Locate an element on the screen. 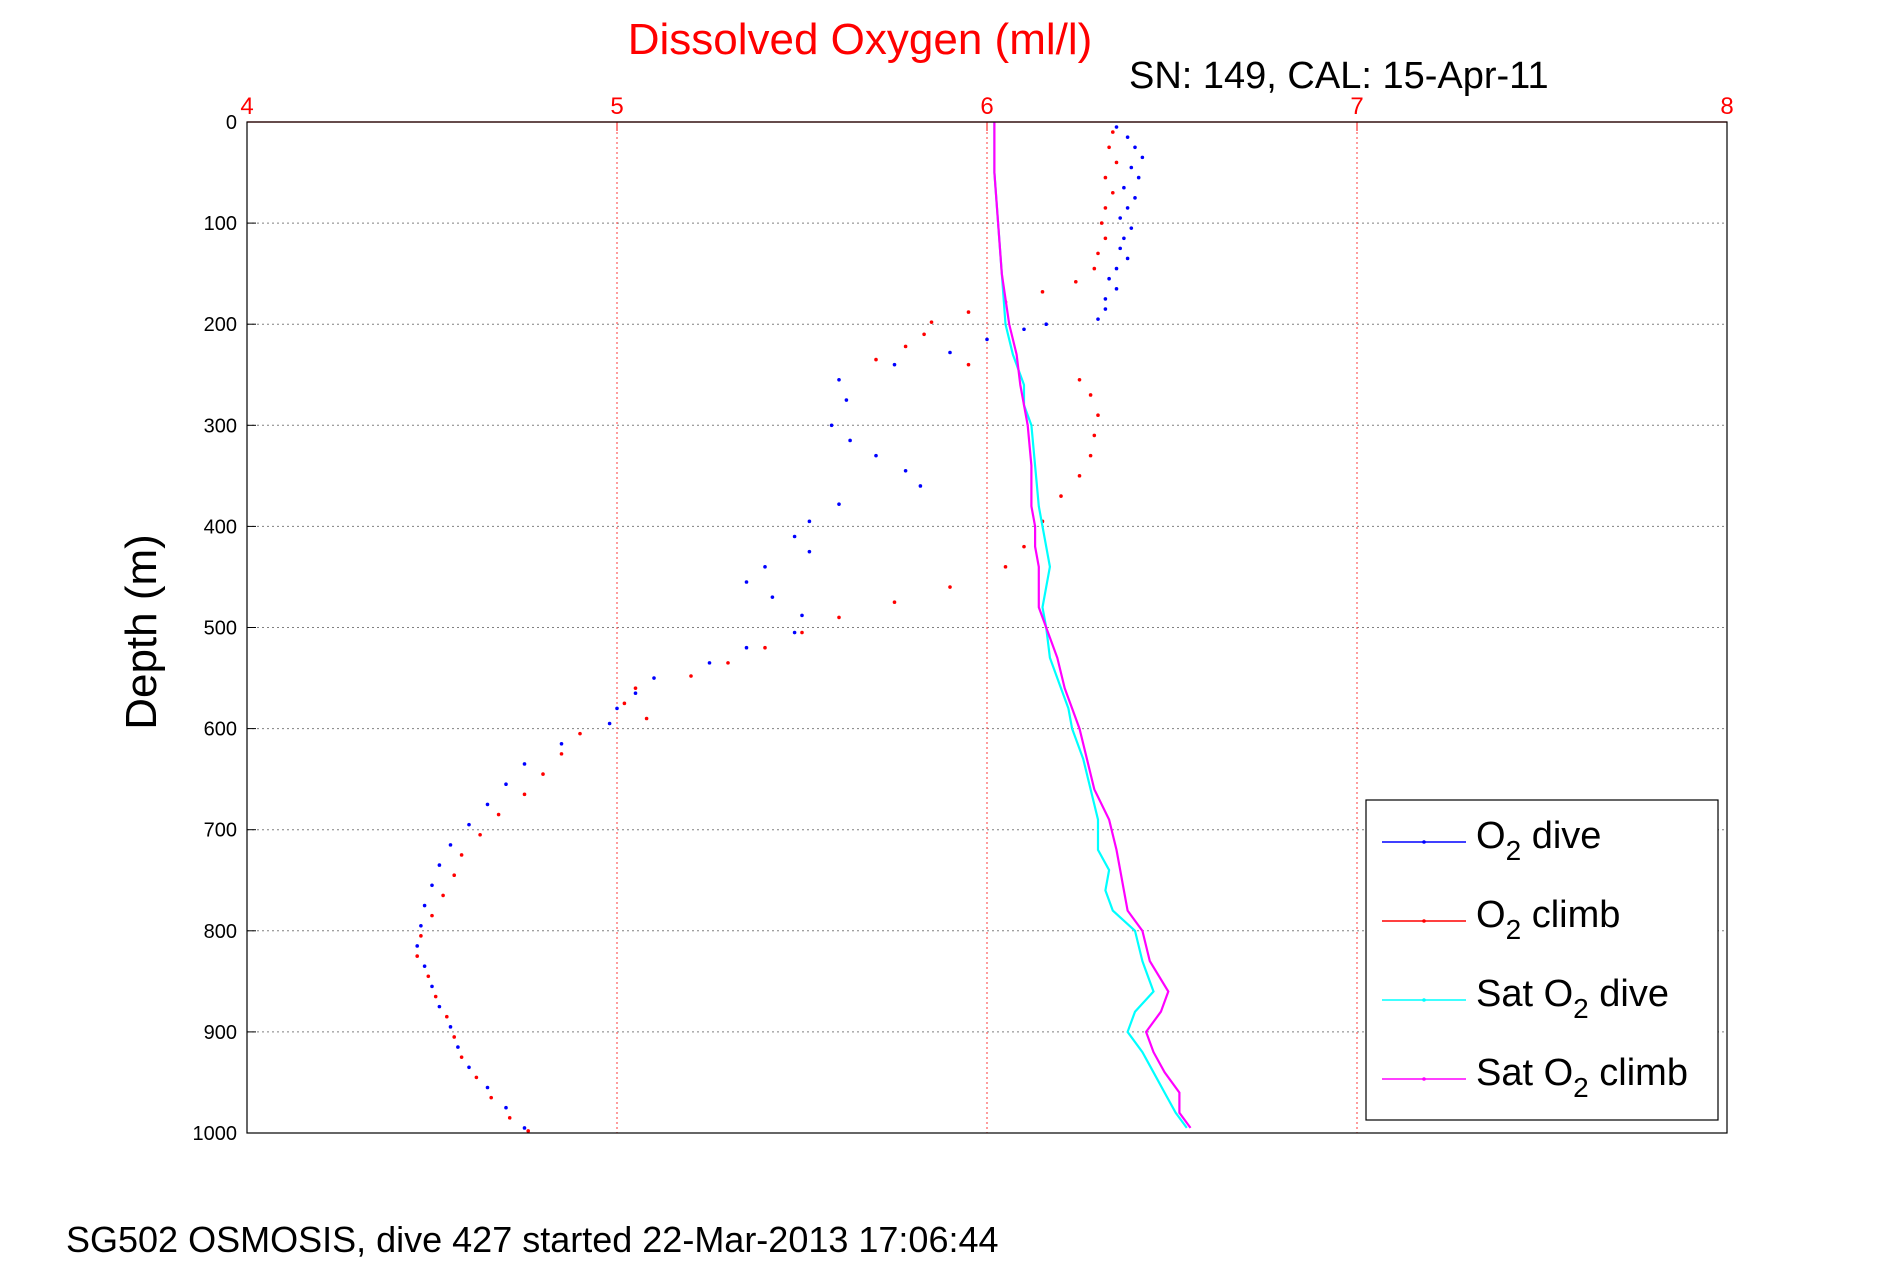  x-tick-label: 7 is located at coordinates (1356, 106).